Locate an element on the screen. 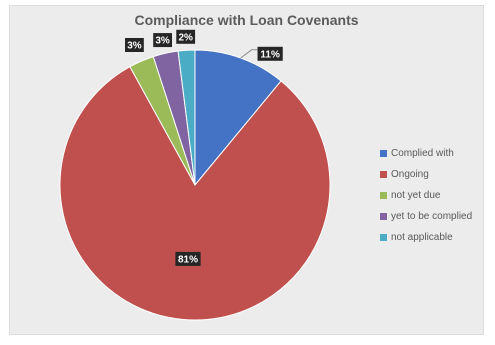  data-label-yet-to-be-complied: 3% is located at coordinates (163, 40).